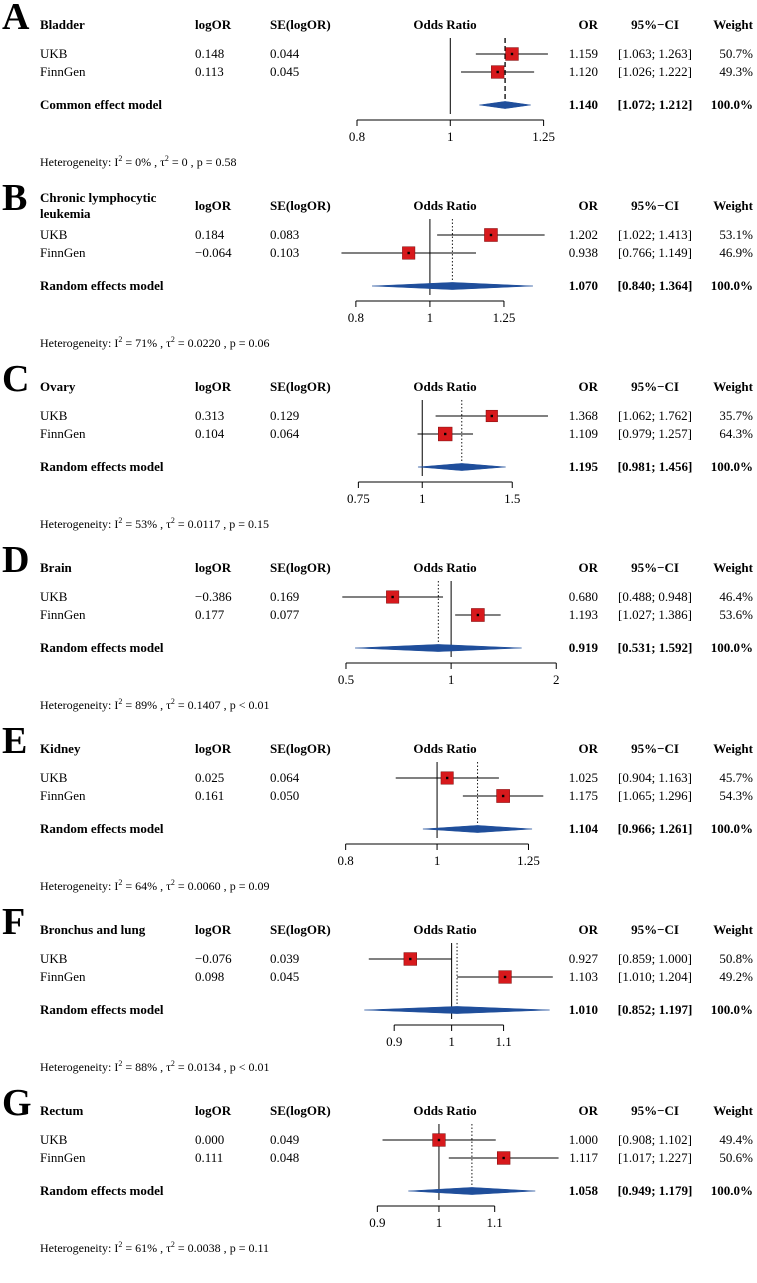 The image size is (757, 1283). I want to click on p-value: p = 0.11, so click(249, 1248).